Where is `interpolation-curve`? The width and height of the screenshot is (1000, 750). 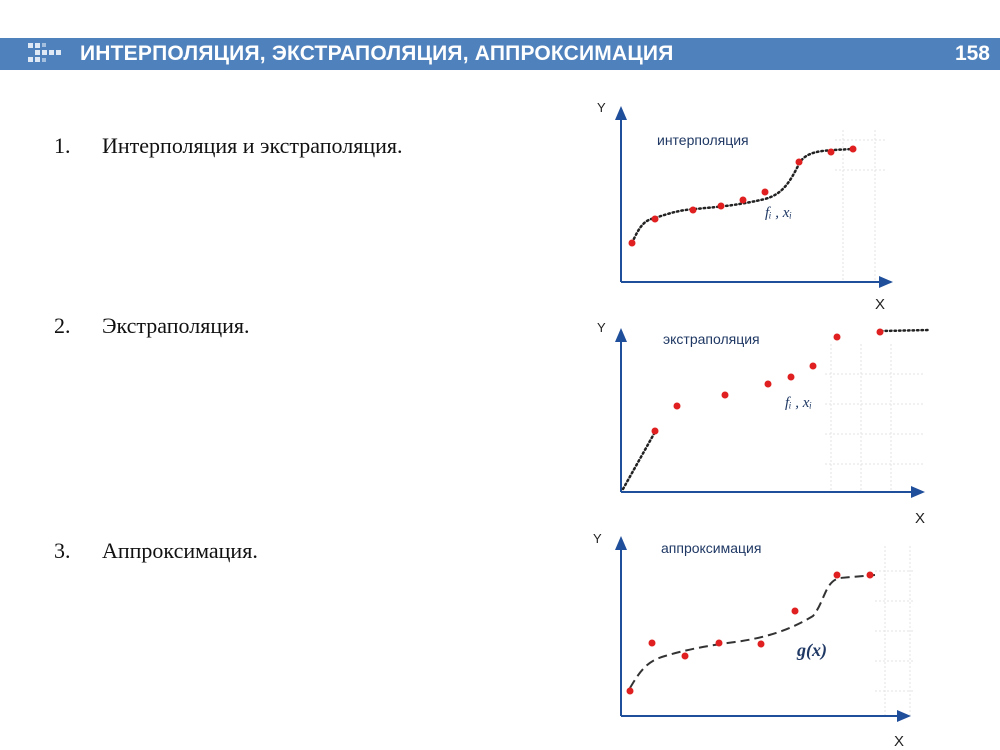 interpolation-curve is located at coordinates (742, 196).